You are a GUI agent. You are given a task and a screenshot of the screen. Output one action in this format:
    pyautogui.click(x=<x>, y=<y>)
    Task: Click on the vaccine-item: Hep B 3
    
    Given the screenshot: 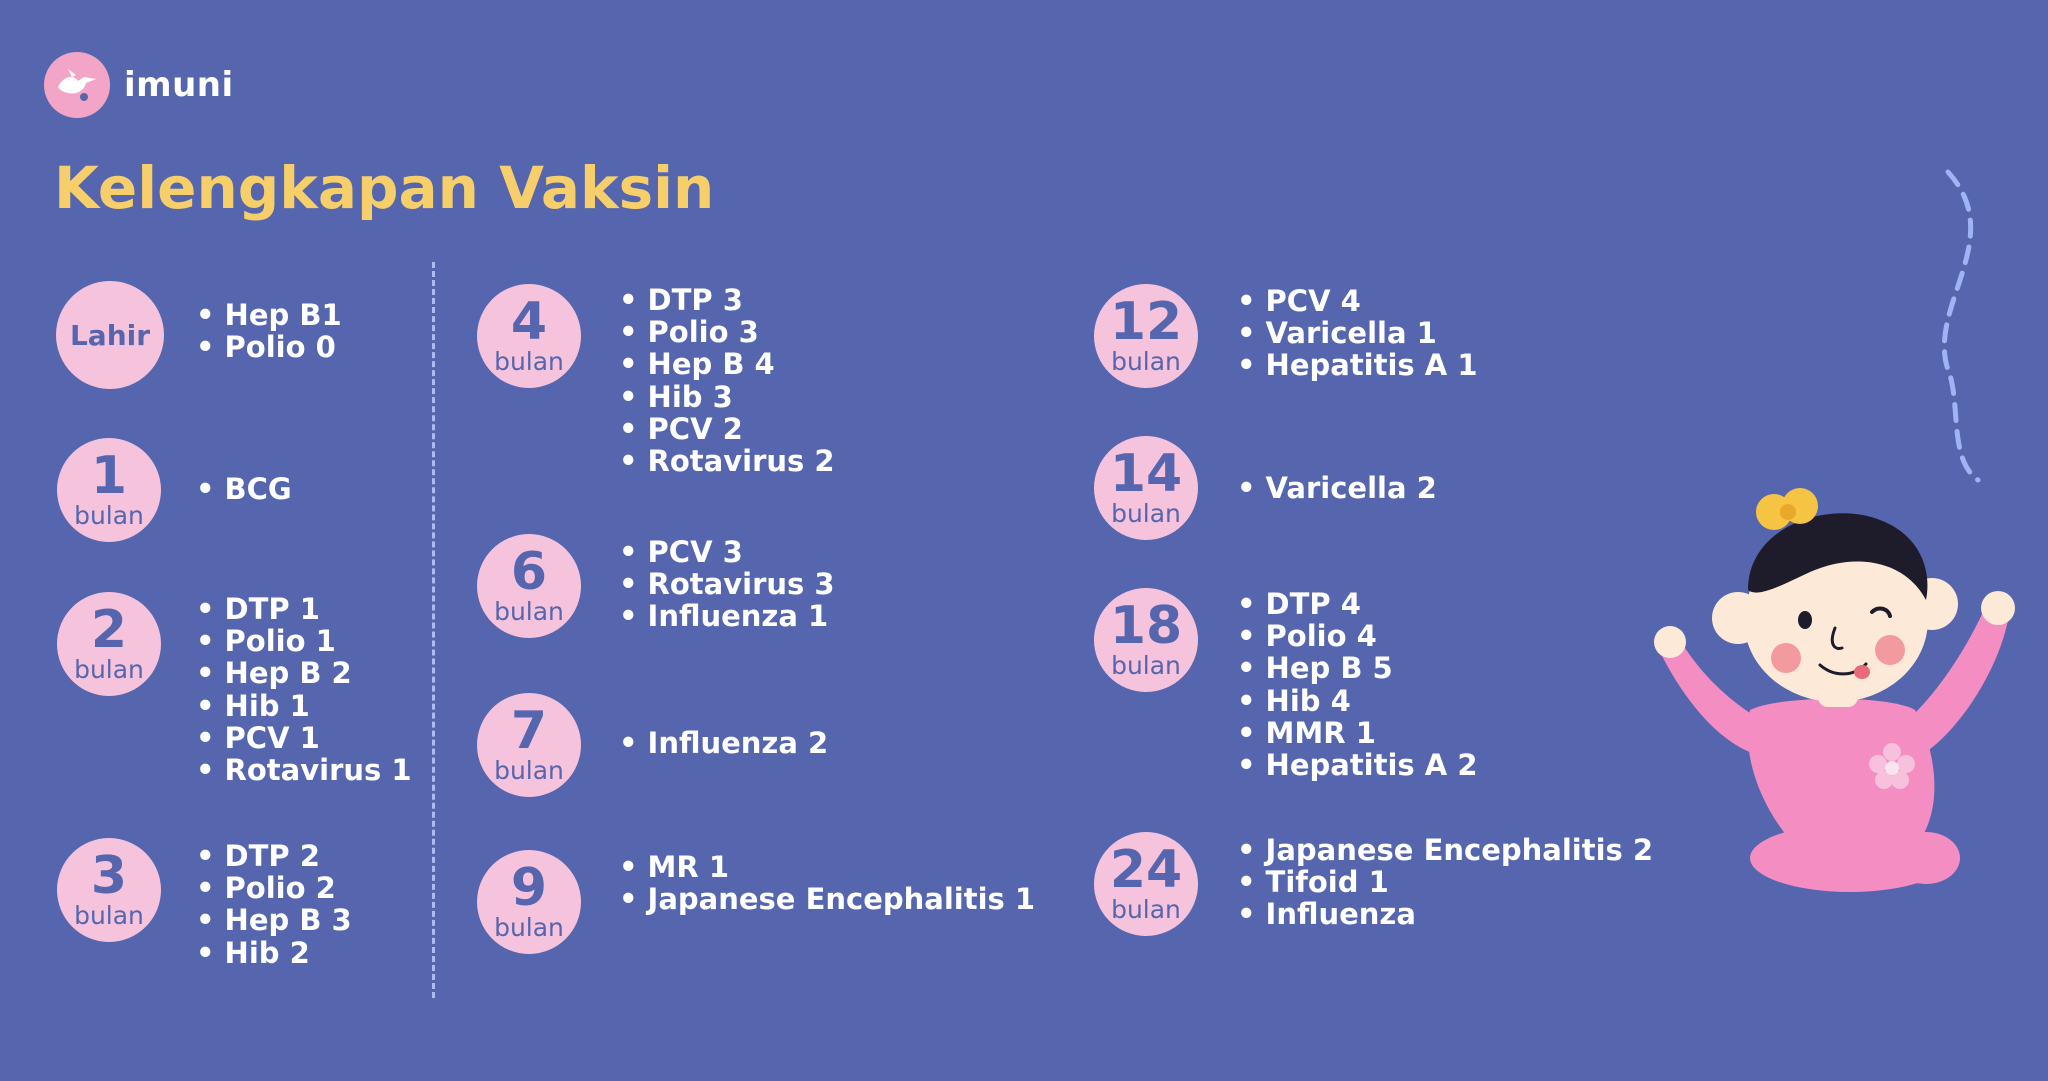 What is the action you would take?
    pyautogui.click(x=274, y=920)
    